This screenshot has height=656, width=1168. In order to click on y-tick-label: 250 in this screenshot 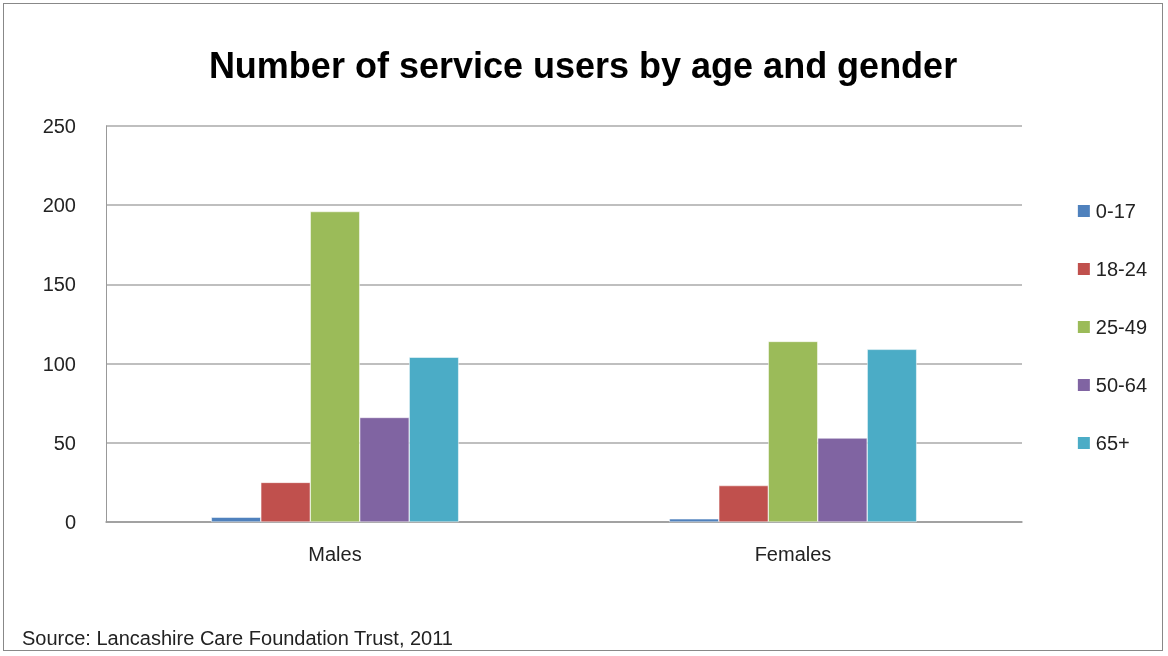, I will do `click(59, 126)`.